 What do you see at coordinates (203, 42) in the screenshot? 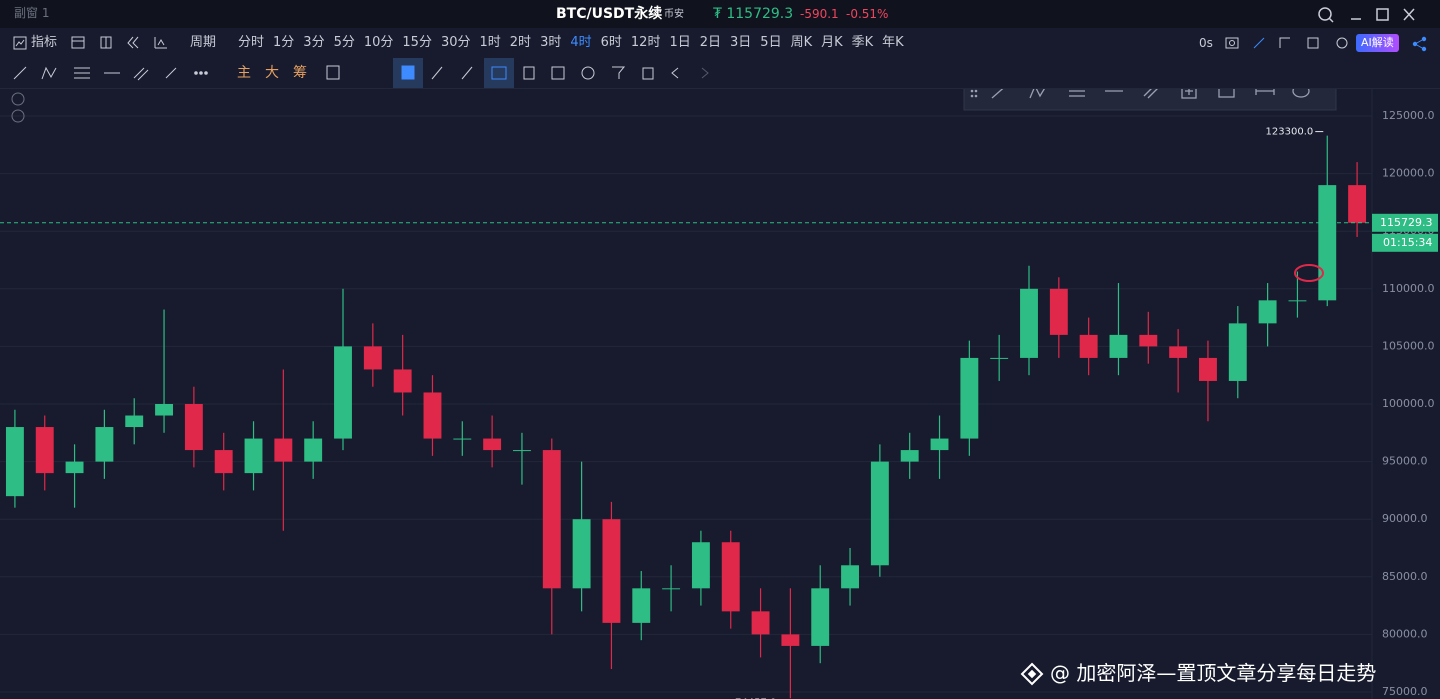
I see `period-button: 周期` at bounding box center [203, 42].